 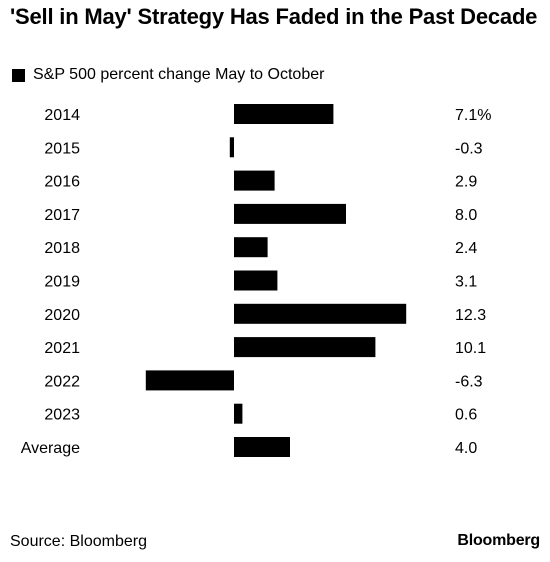 What do you see at coordinates (62, 115) in the screenshot?
I see `category-label: 2014` at bounding box center [62, 115].